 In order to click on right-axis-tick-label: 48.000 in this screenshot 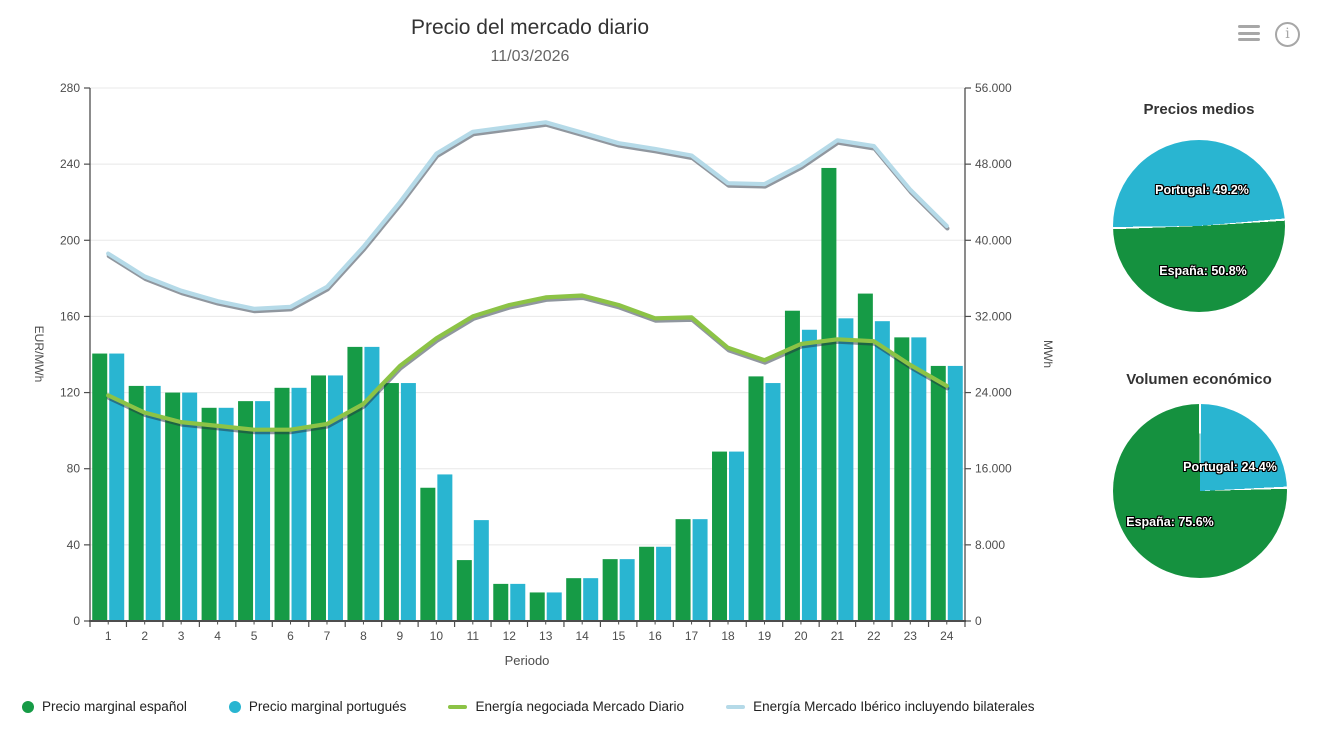, I will do `click(993, 164)`.